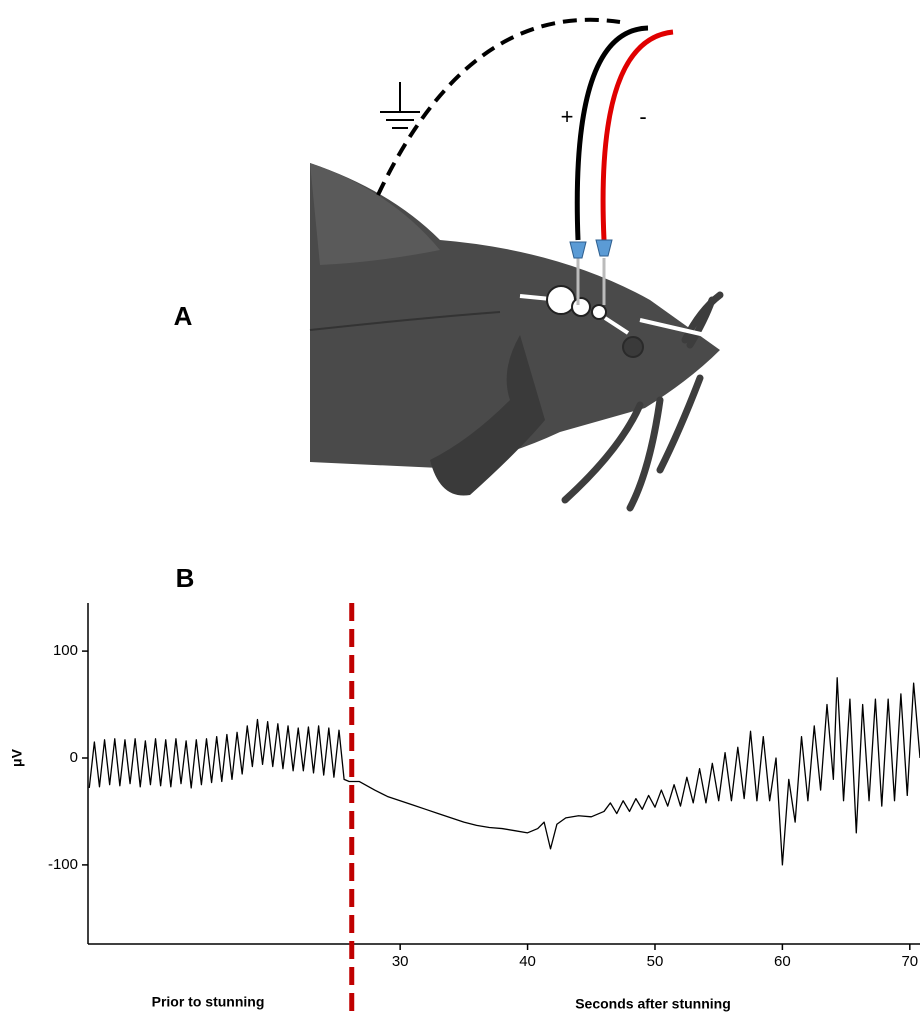  I want to click on eye, so click(633, 347).